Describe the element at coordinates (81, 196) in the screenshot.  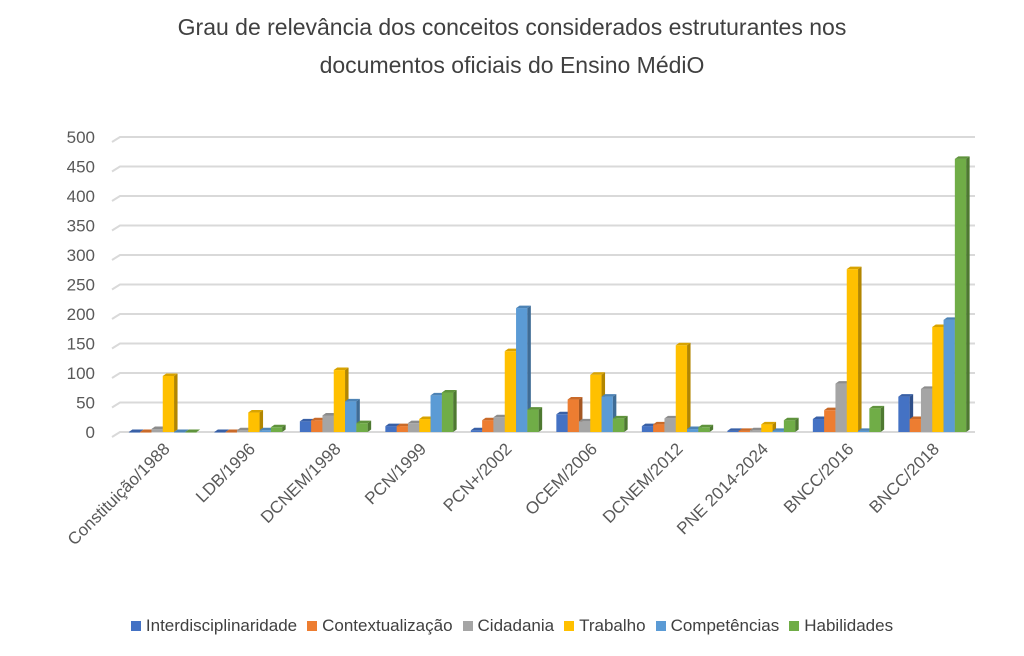
I see `y-tick-label: 400` at that location.